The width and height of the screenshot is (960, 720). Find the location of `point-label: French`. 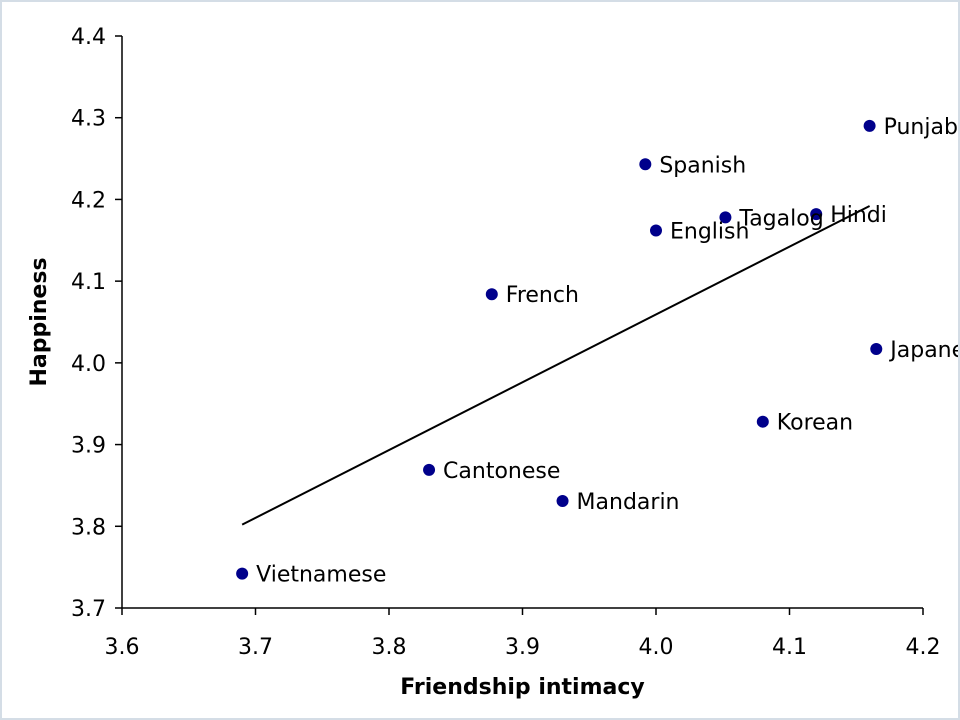

point-label: French is located at coordinates (542, 295).